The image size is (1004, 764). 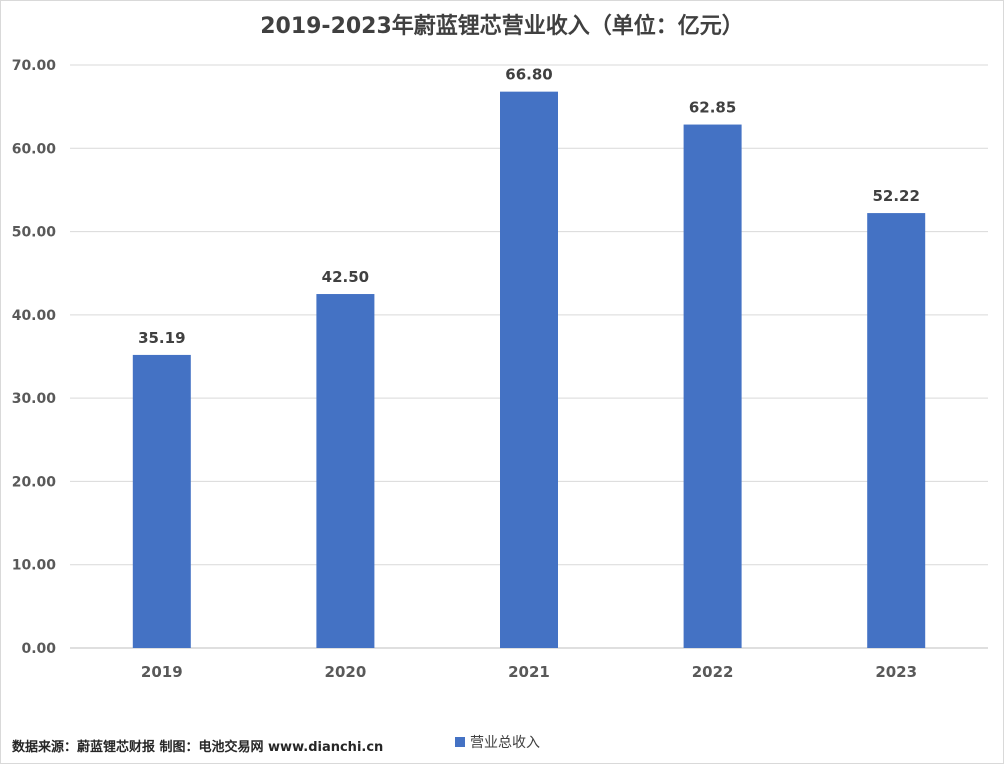 I want to click on legend: 营业总收入, so click(x=497, y=742).